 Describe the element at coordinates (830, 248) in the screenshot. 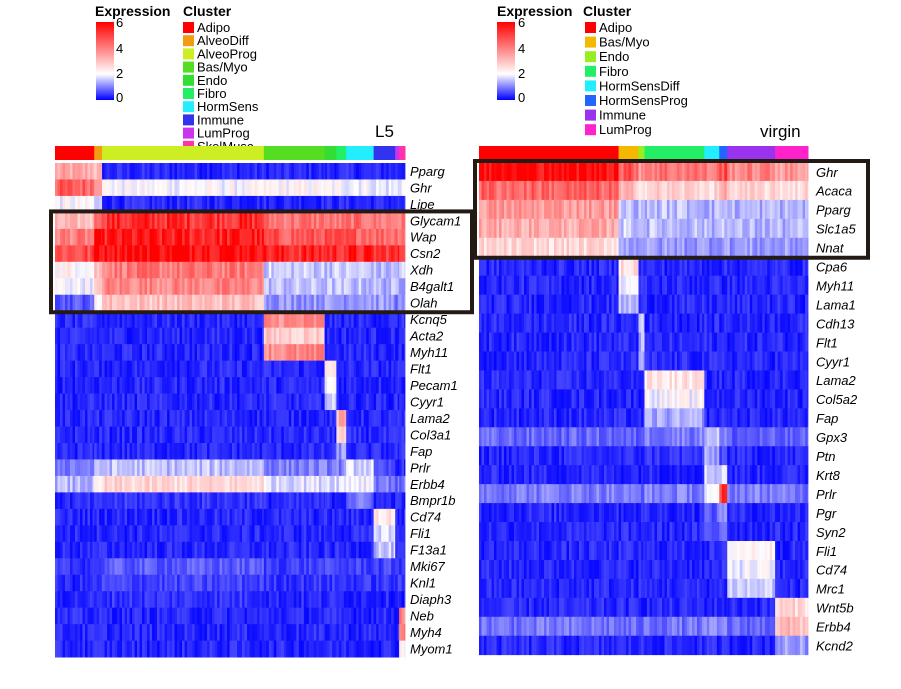

I see `gene-label: Nnat` at that location.